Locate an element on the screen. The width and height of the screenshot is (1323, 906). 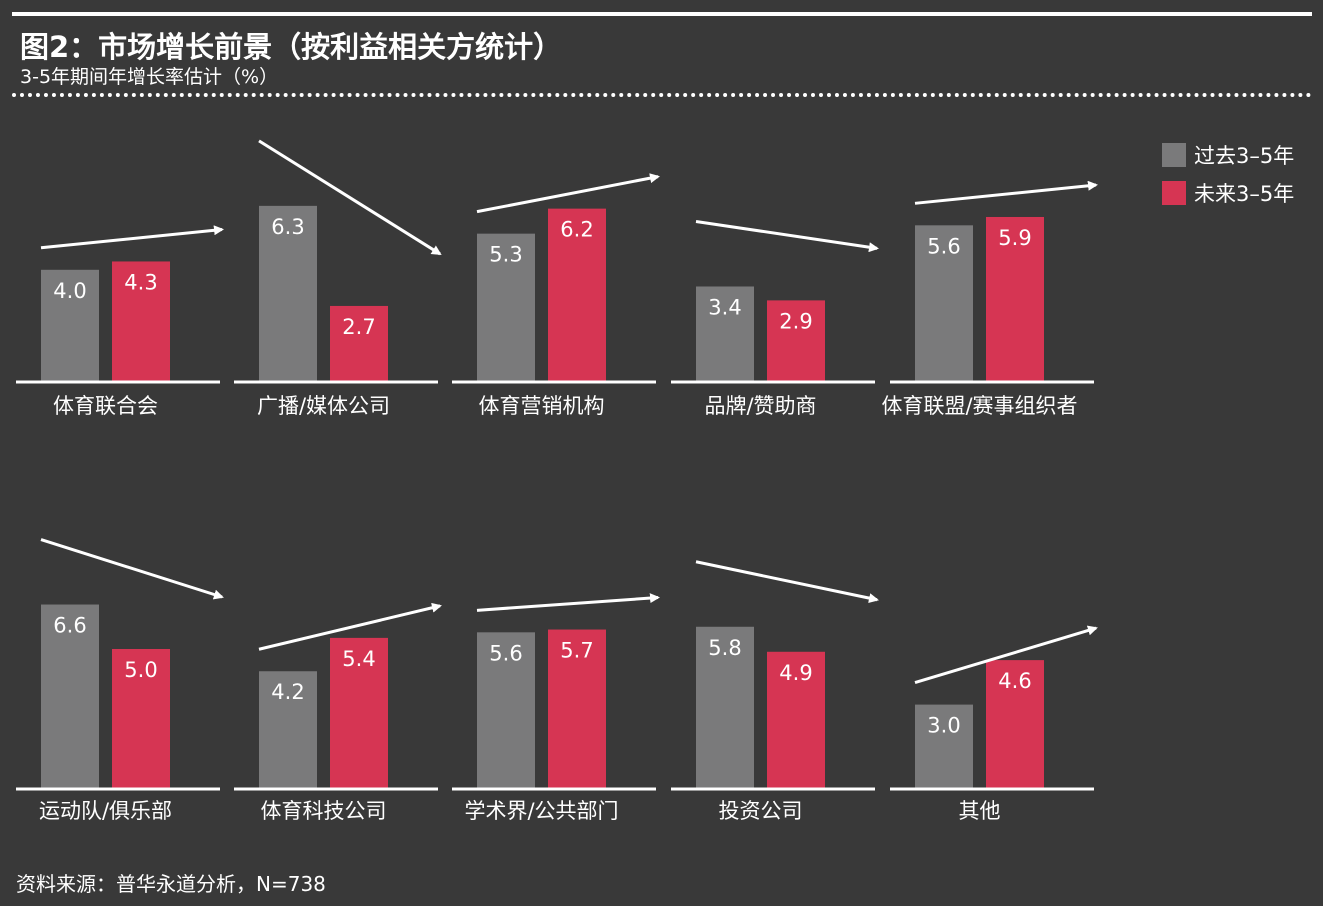
value-label-future: 5.0 is located at coordinates (140, 670).